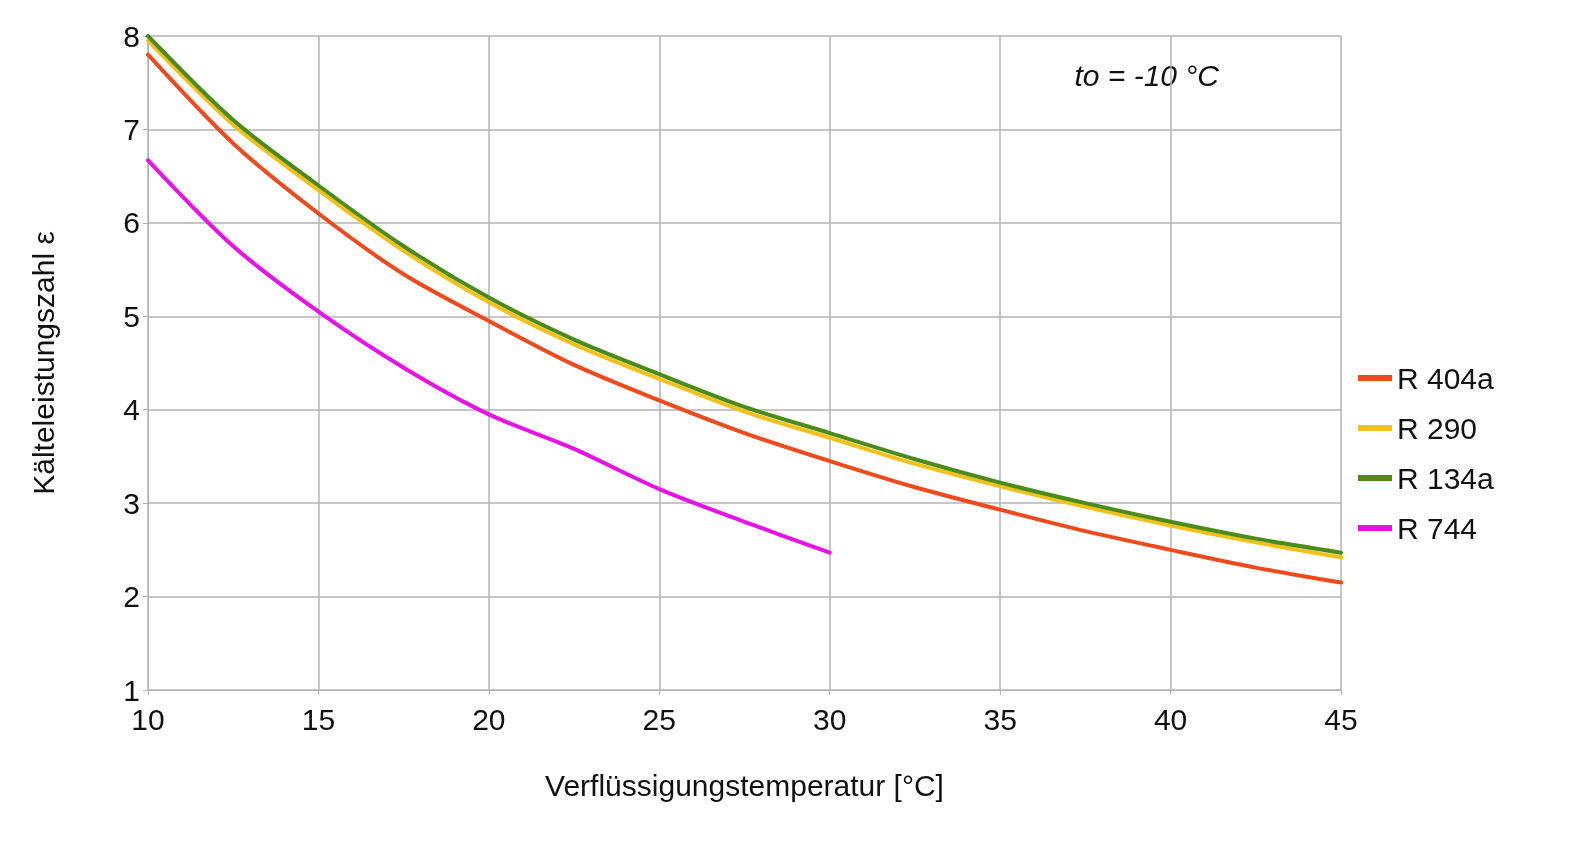  What do you see at coordinates (131, 129) in the screenshot?
I see `y-tick-label: 7` at bounding box center [131, 129].